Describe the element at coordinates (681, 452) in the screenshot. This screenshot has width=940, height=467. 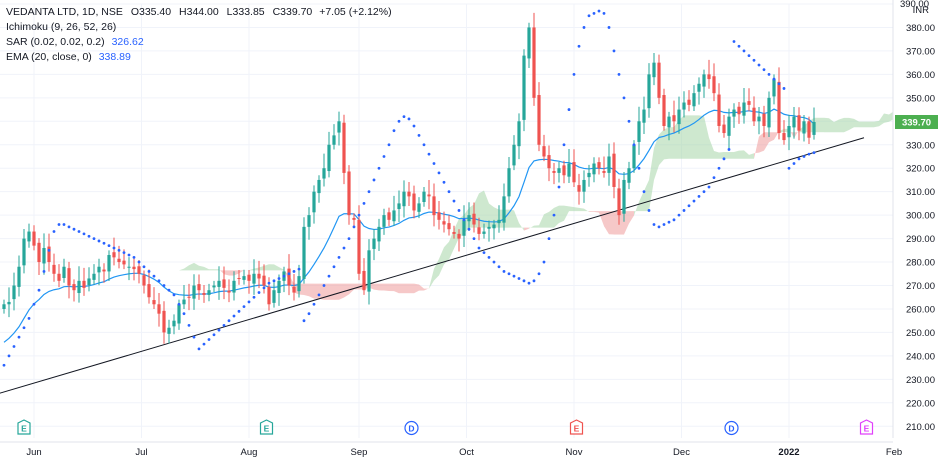
I see `x-tick-label: Dec` at that location.